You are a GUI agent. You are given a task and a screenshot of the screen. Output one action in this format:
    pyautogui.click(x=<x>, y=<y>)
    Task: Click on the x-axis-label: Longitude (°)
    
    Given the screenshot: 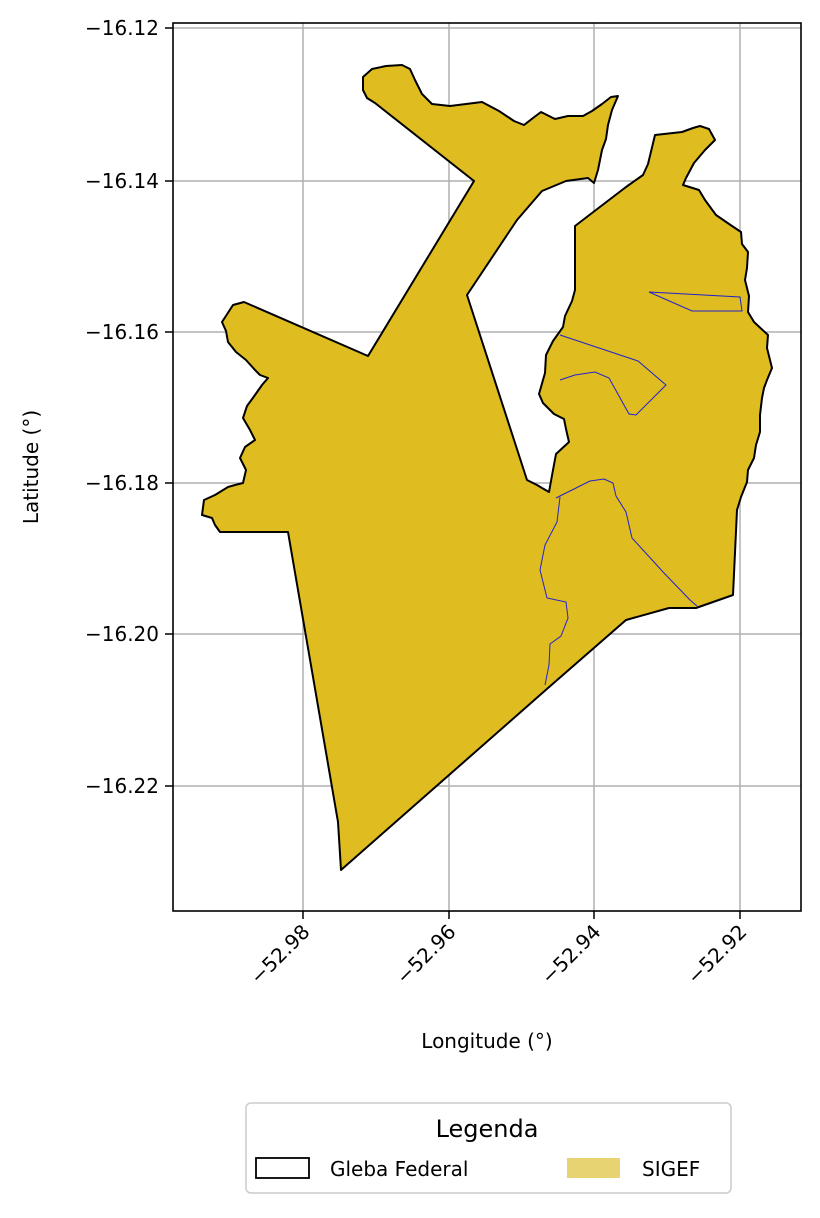 What is the action you would take?
    pyautogui.click(x=486, y=1041)
    